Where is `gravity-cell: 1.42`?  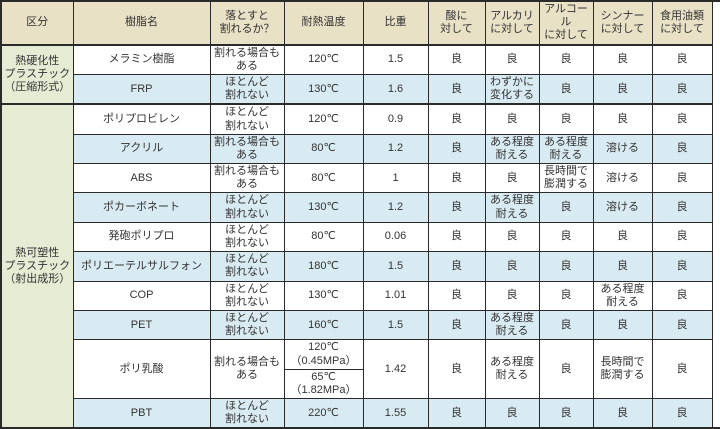
gravity-cell: 1.42 is located at coordinates (395, 369).